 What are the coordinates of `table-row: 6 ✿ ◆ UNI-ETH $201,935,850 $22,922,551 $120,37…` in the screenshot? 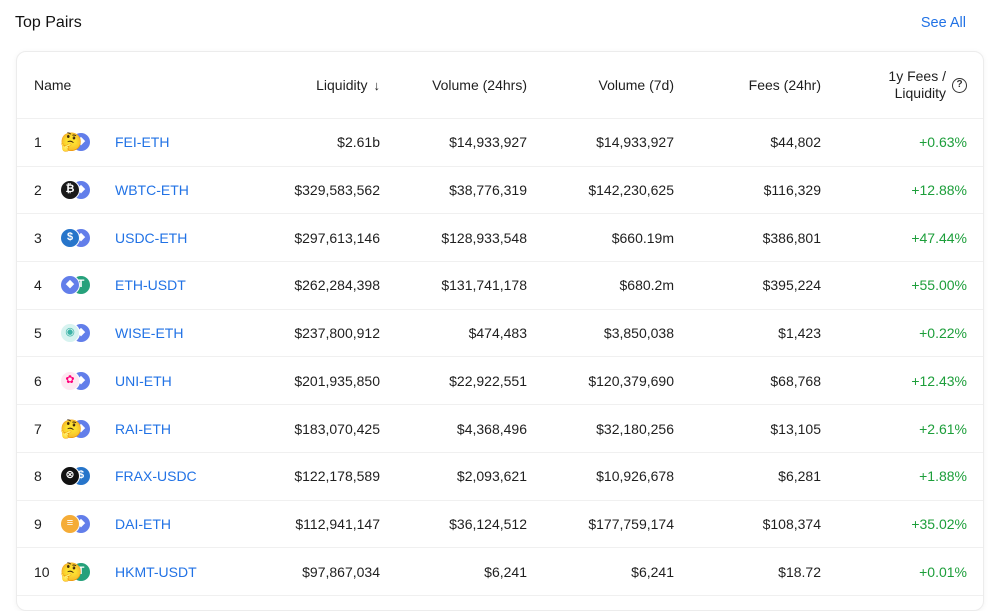 It's located at (500, 382).